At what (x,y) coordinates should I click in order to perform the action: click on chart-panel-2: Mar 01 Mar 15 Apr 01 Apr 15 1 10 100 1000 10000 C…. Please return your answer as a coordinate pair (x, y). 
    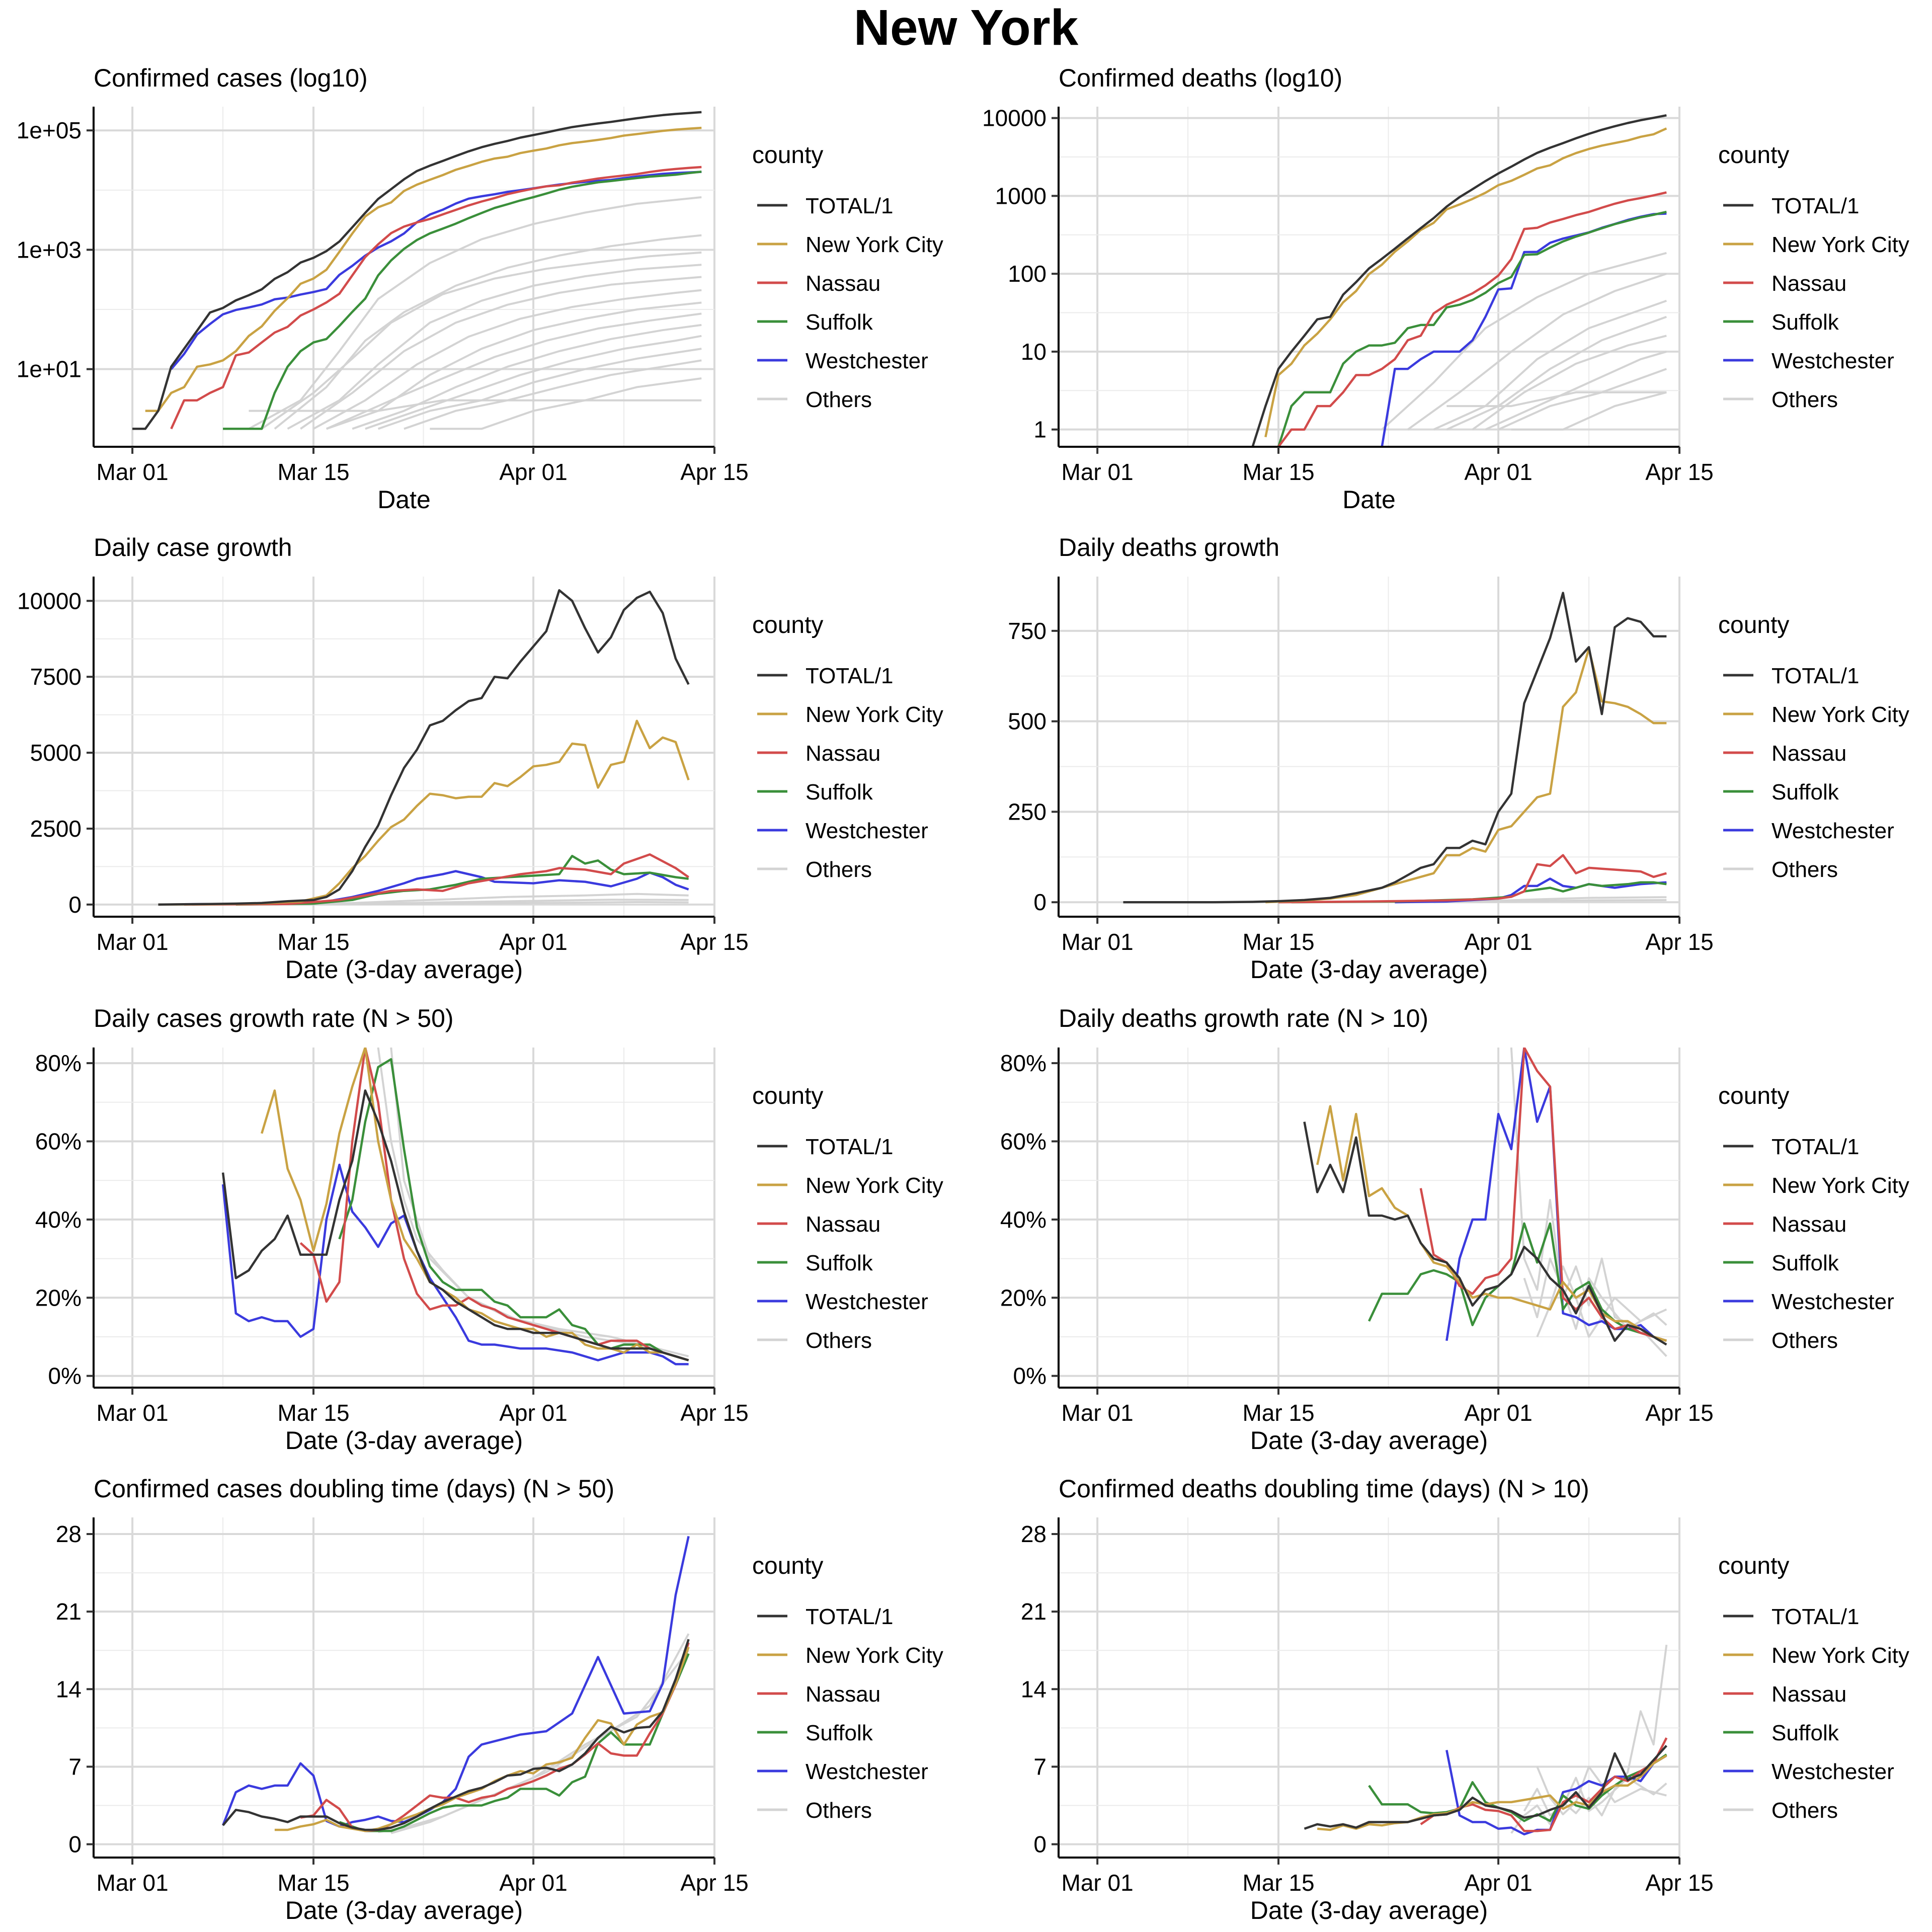
    Looking at the image, I should click on (1445, 289).